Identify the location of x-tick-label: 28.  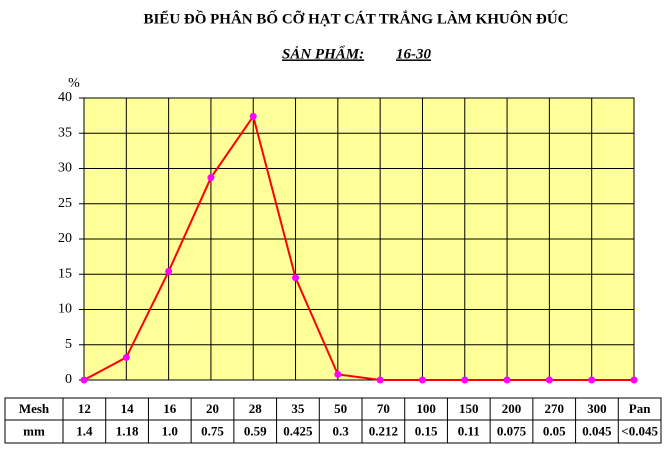
(256, 408).